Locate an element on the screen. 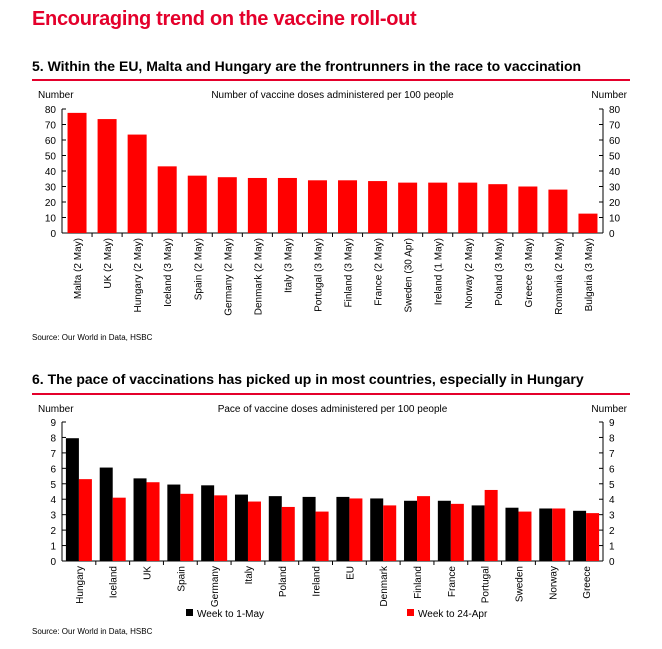 The width and height of the screenshot is (662, 649). chart-2-category-label: Finland is located at coordinates (418, 582).